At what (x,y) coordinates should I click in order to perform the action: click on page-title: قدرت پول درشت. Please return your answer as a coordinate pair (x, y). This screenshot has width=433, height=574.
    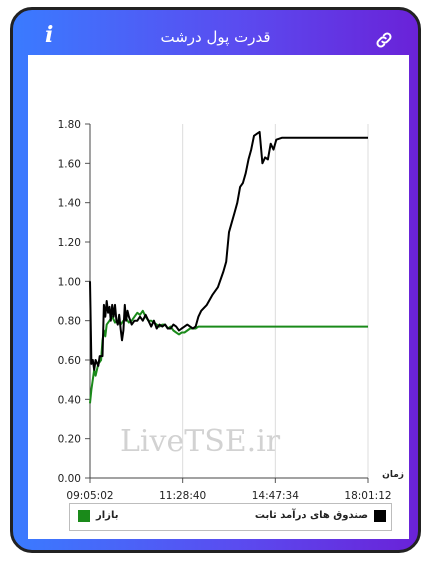
    Looking at the image, I should click on (215, 37).